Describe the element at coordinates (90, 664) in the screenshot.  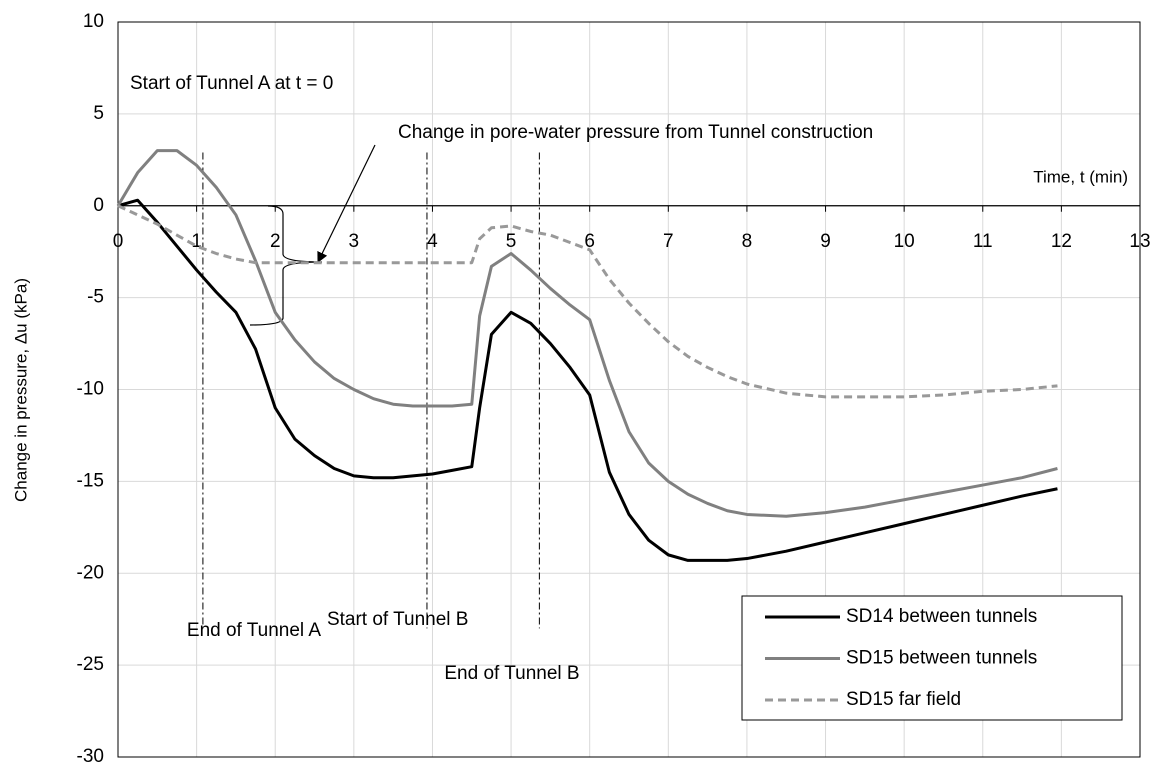
I see `y-tick-label: -25` at that location.